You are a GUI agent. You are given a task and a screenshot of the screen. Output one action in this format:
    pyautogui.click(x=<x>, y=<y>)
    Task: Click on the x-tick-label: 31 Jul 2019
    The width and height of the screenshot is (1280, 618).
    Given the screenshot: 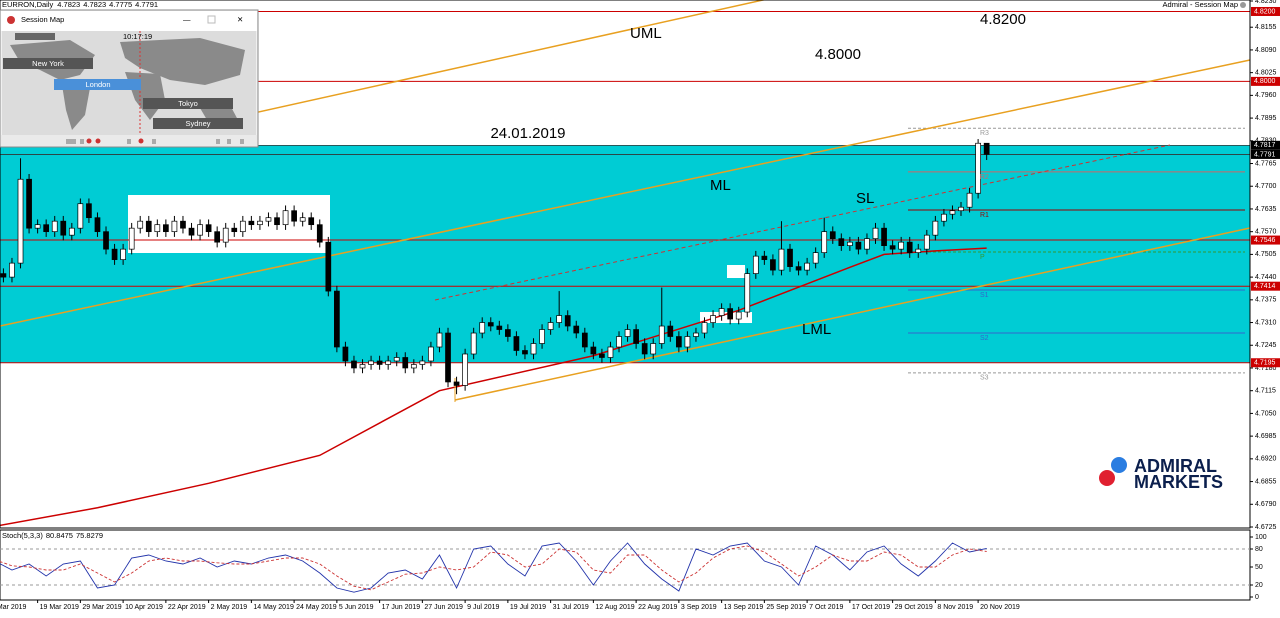 What is the action you would take?
    pyautogui.click(x=571, y=607)
    